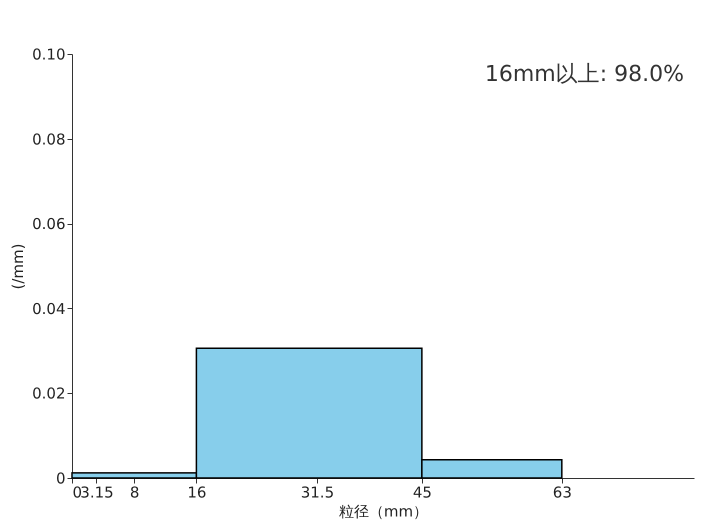 This screenshot has height=524, width=702. I want to click on x-axis-title: 粒径（mm）, so click(383, 511).